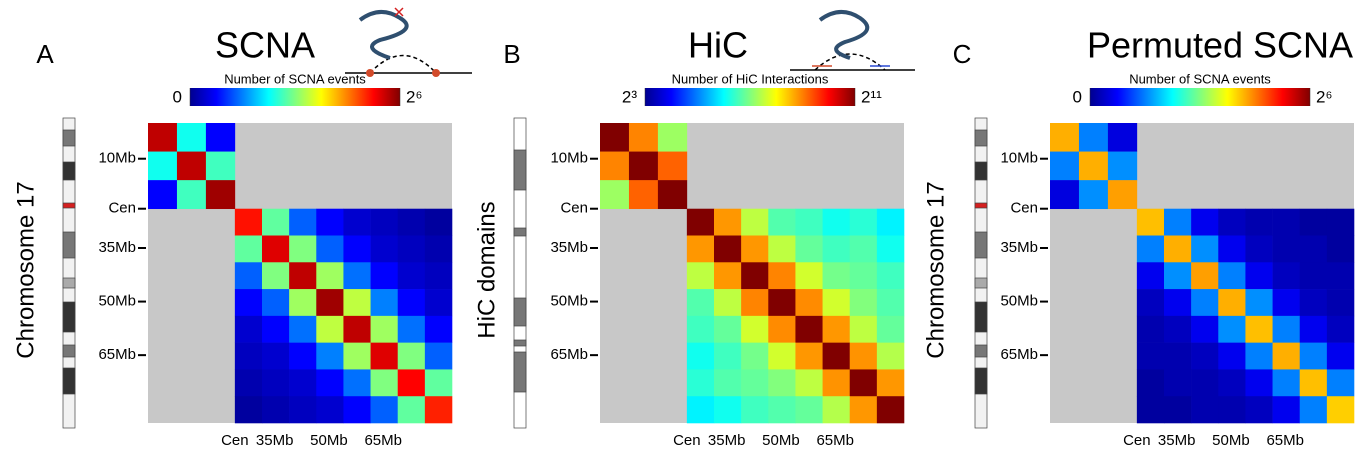  What do you see at coordinates (1137, 440) in the screenshot?
I see `x-tick-label: Cen` at bounding box center [1137, 440].